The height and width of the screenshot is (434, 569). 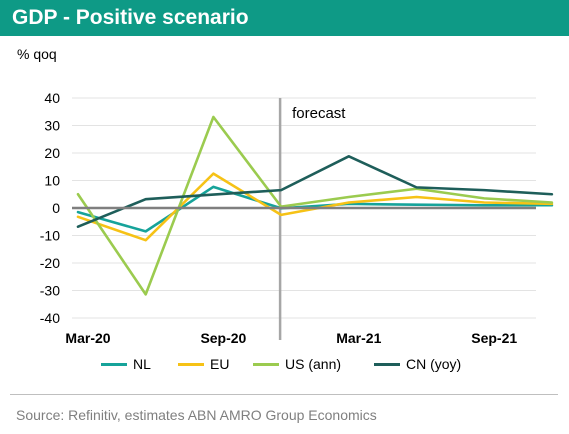 I want to click on series-line-nl, so click(x=315, y=209).